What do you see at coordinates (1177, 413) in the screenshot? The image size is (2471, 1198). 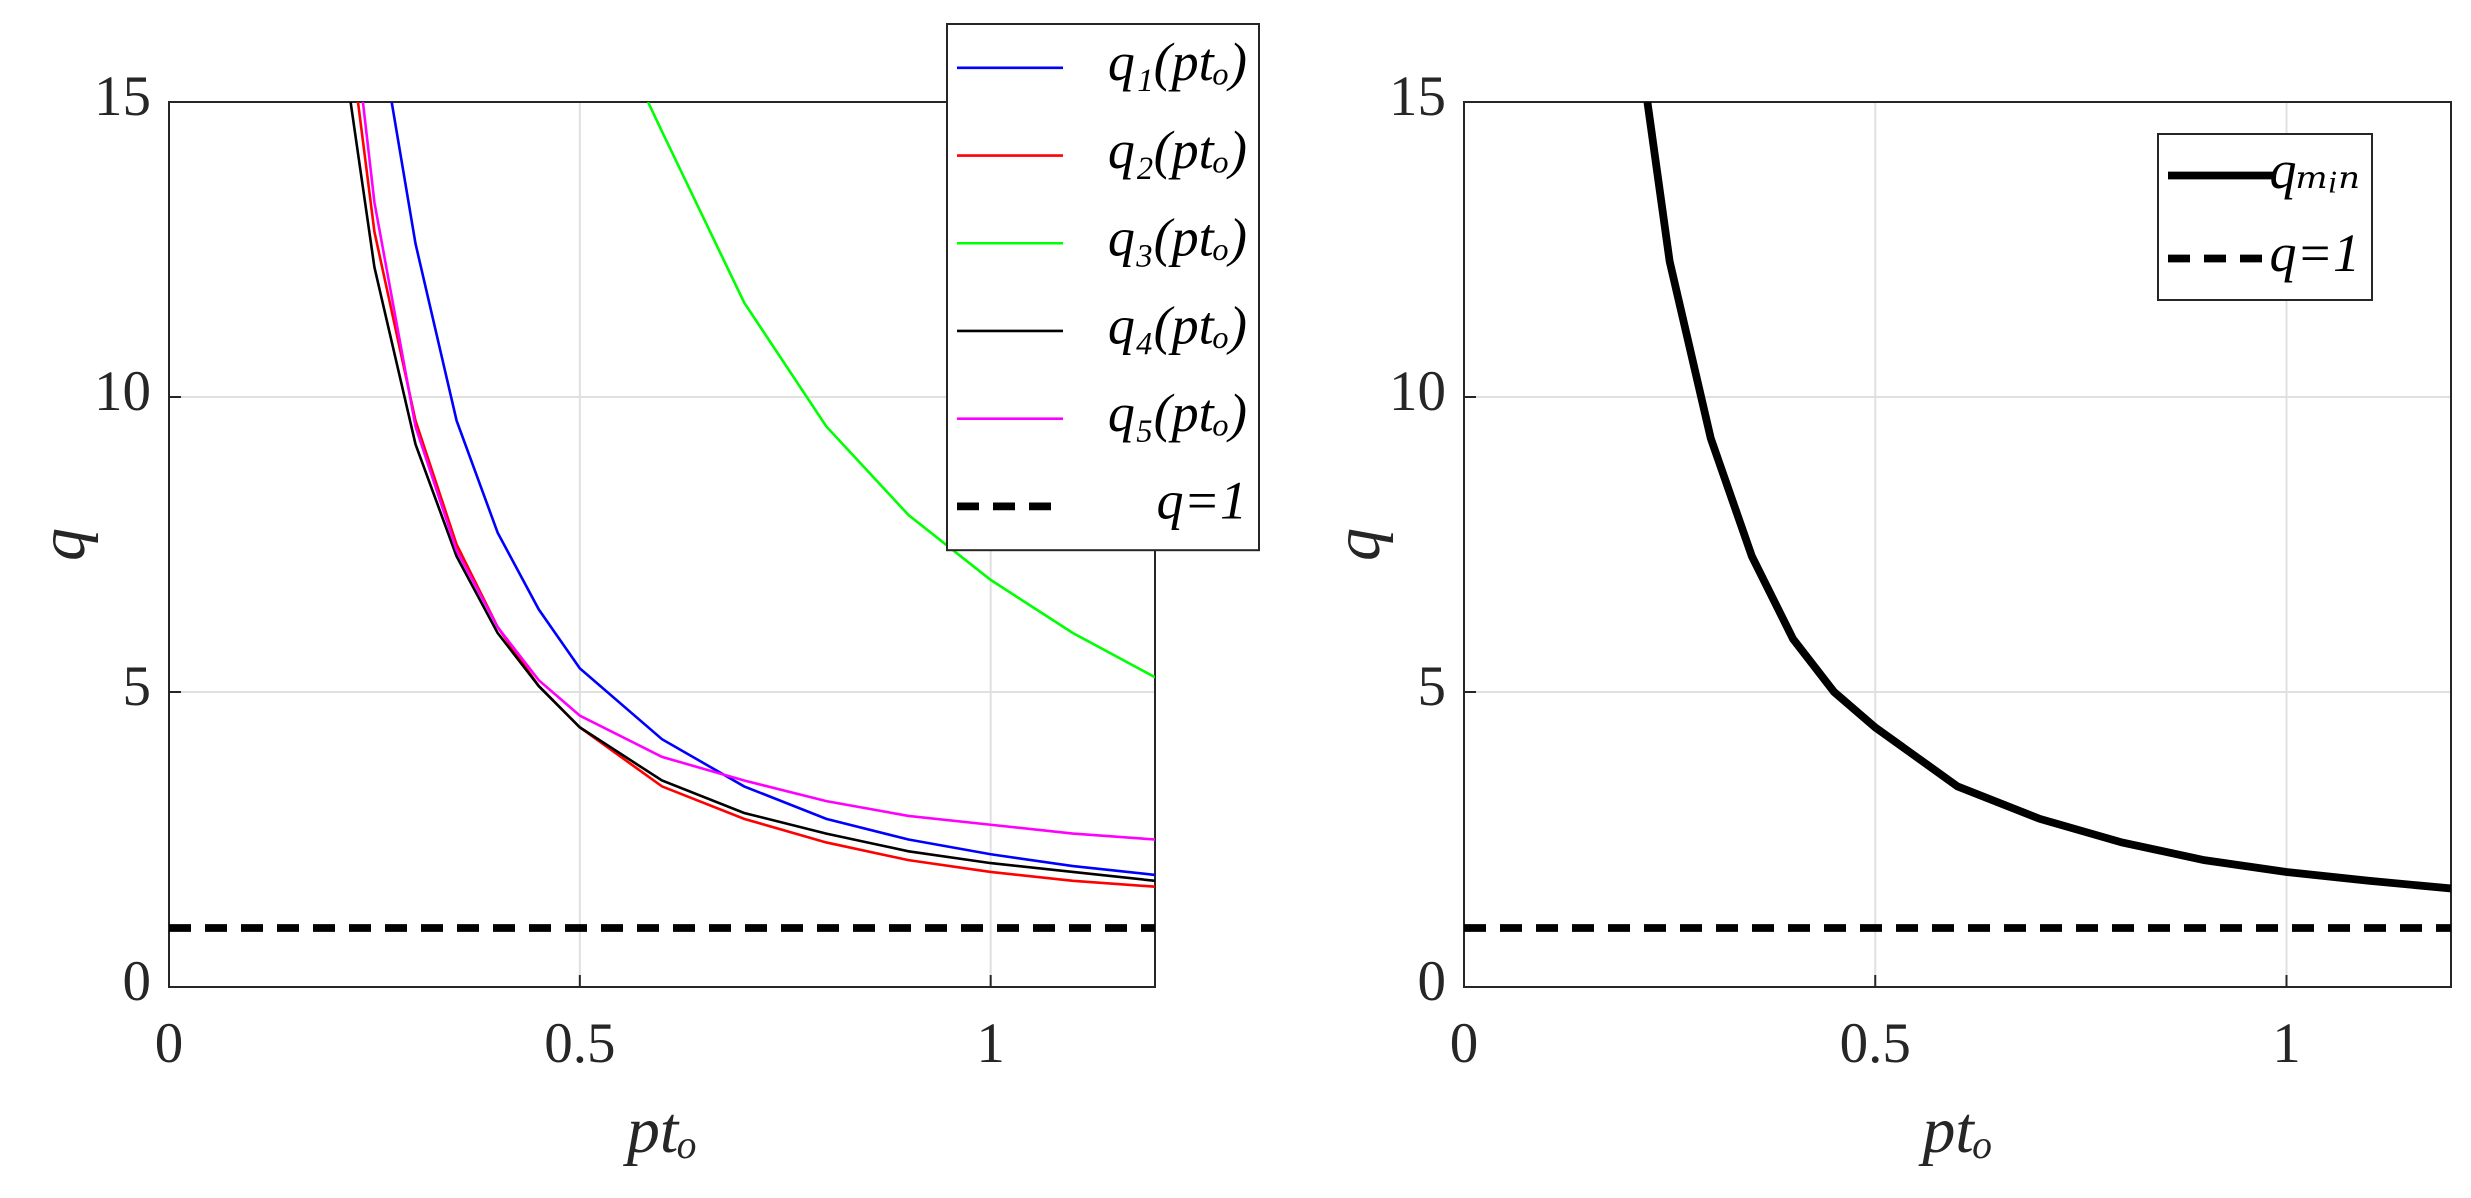 I see `legend-label: q₅(ptₒ)` at bounding box center [1177, 413].